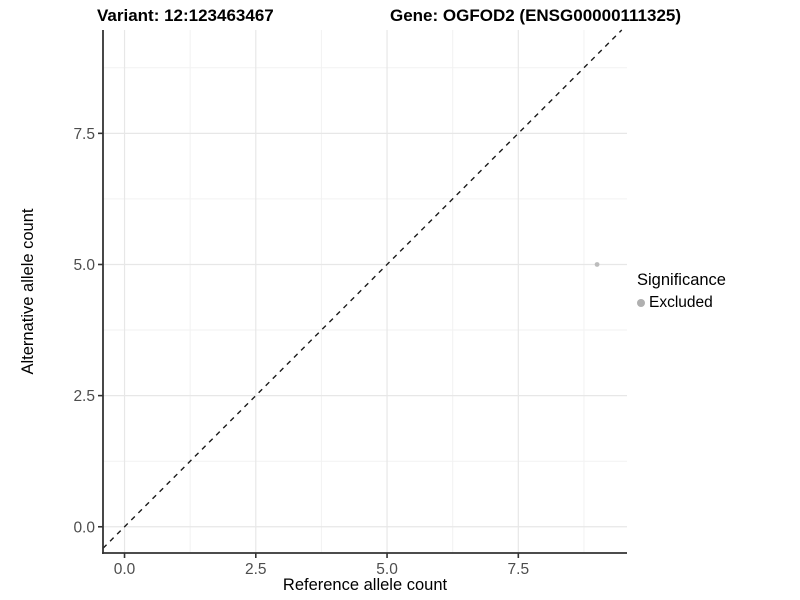 The height and width of the screenshot is (600, 800). What do you see at coordinates (84, 527) in the screenshot?
I see `y-tick-label: 0.0` at bounding box center [84, 527].